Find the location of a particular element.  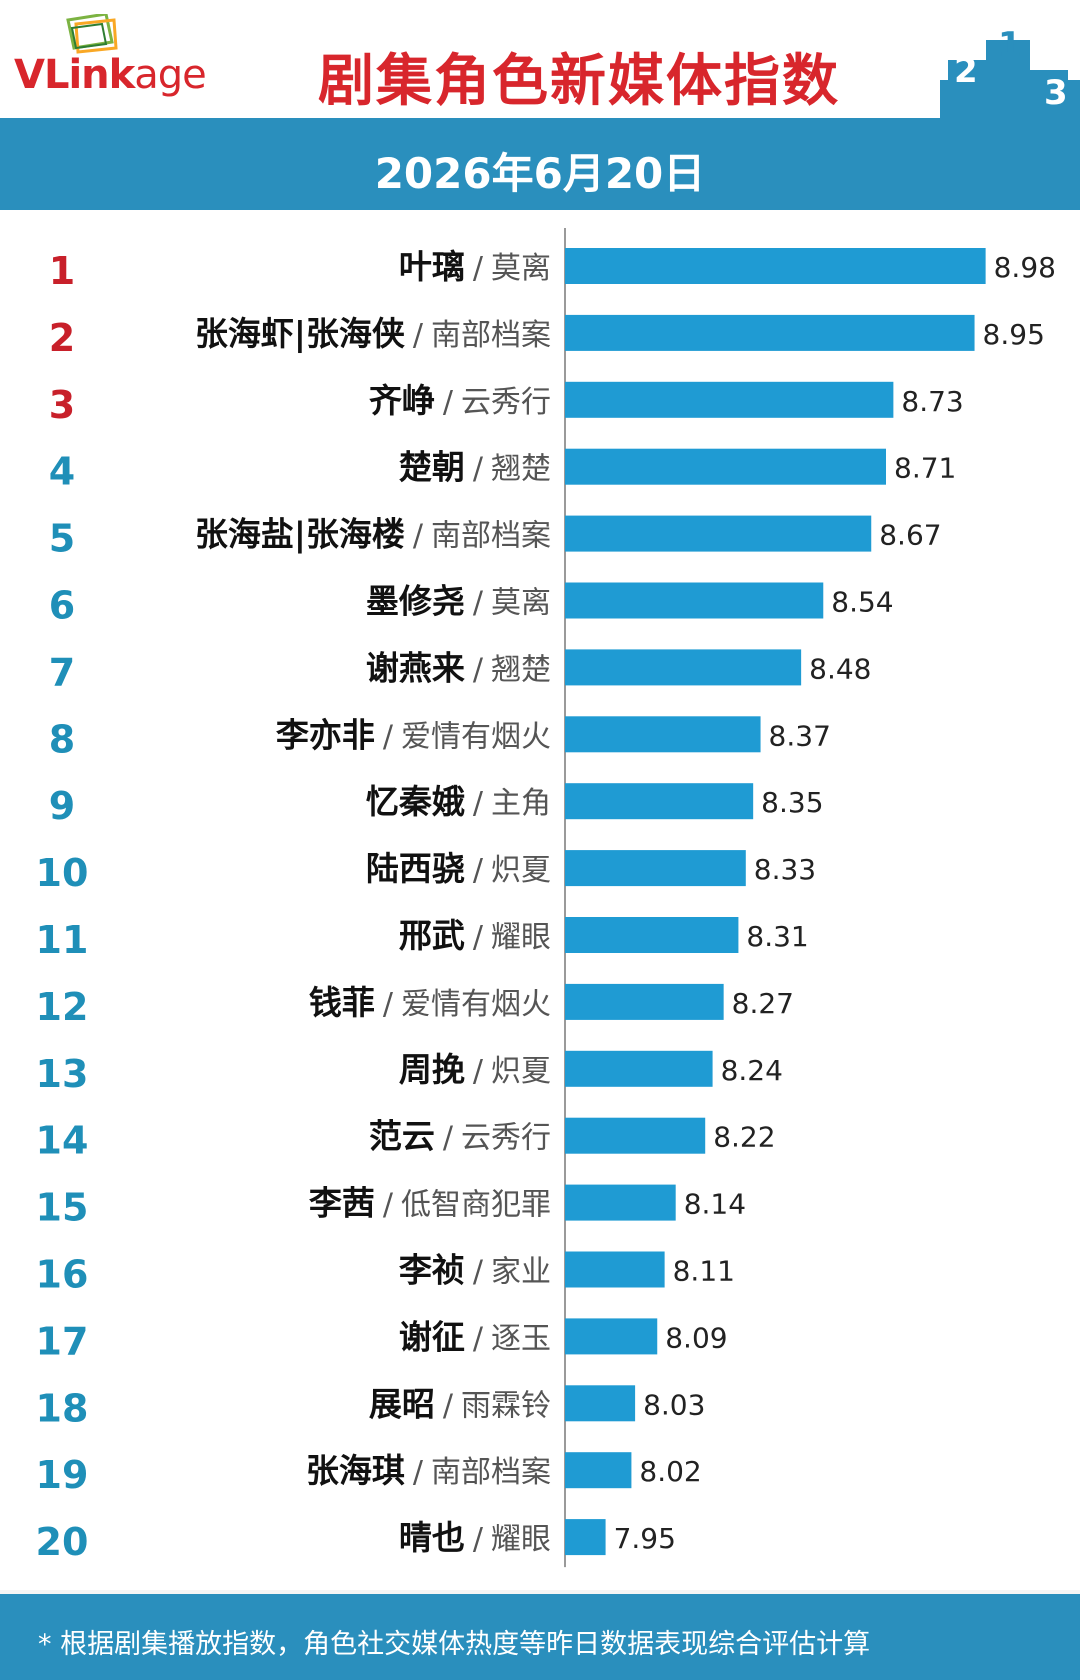

value-label: 8.71 is located at coordinates (925, 468).